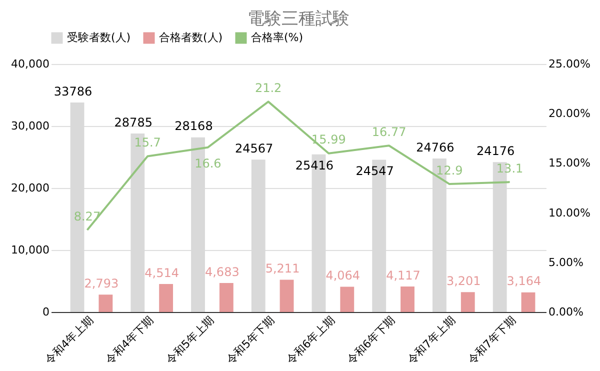 The image size is (600, 371). What do you see at coordinates (208, 163) in the screenshot?
I see `data-label: 16.6` at bounding box center [208, 163].